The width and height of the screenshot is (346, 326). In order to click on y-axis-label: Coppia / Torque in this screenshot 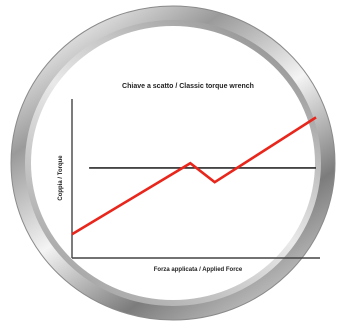, I will do `click(61, 178)`.